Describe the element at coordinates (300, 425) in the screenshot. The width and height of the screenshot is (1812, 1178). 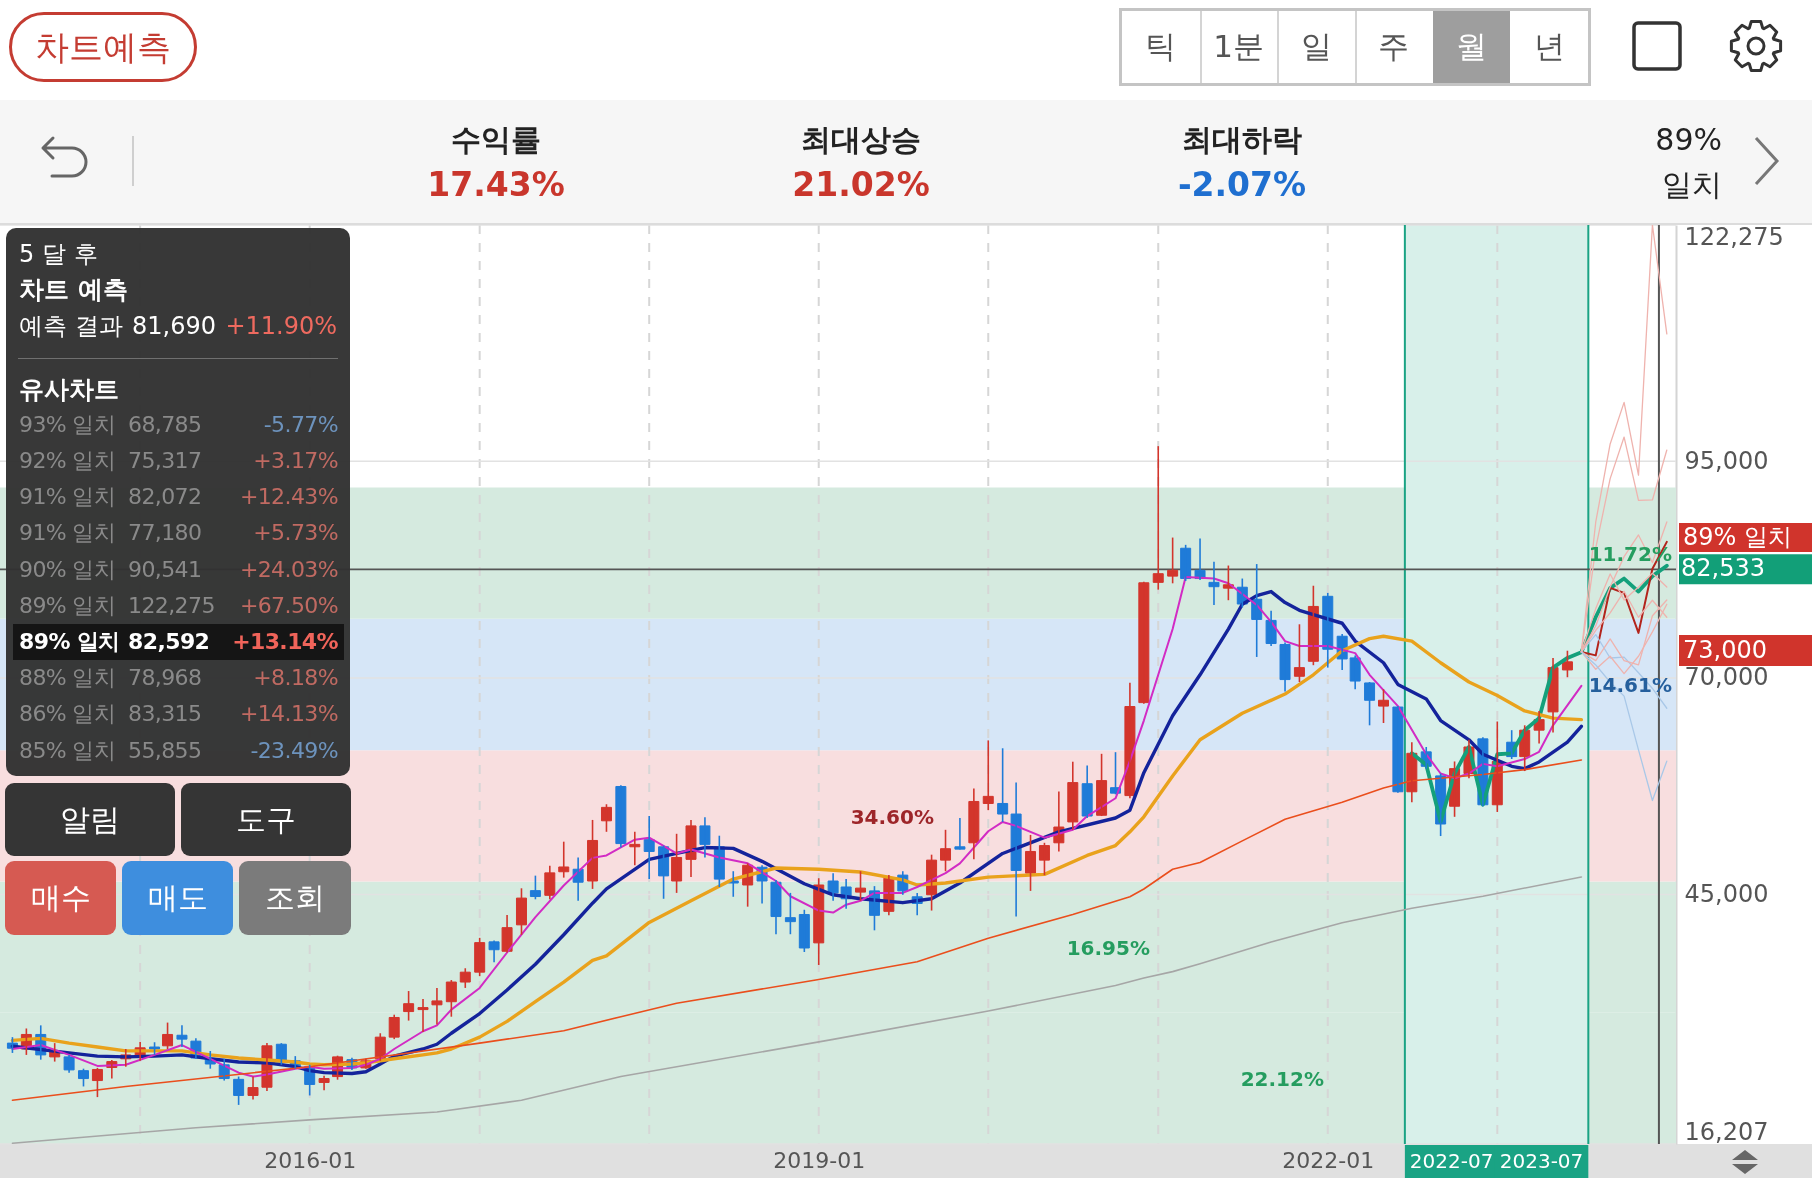
I see `annotation: -5.77%` at that location.